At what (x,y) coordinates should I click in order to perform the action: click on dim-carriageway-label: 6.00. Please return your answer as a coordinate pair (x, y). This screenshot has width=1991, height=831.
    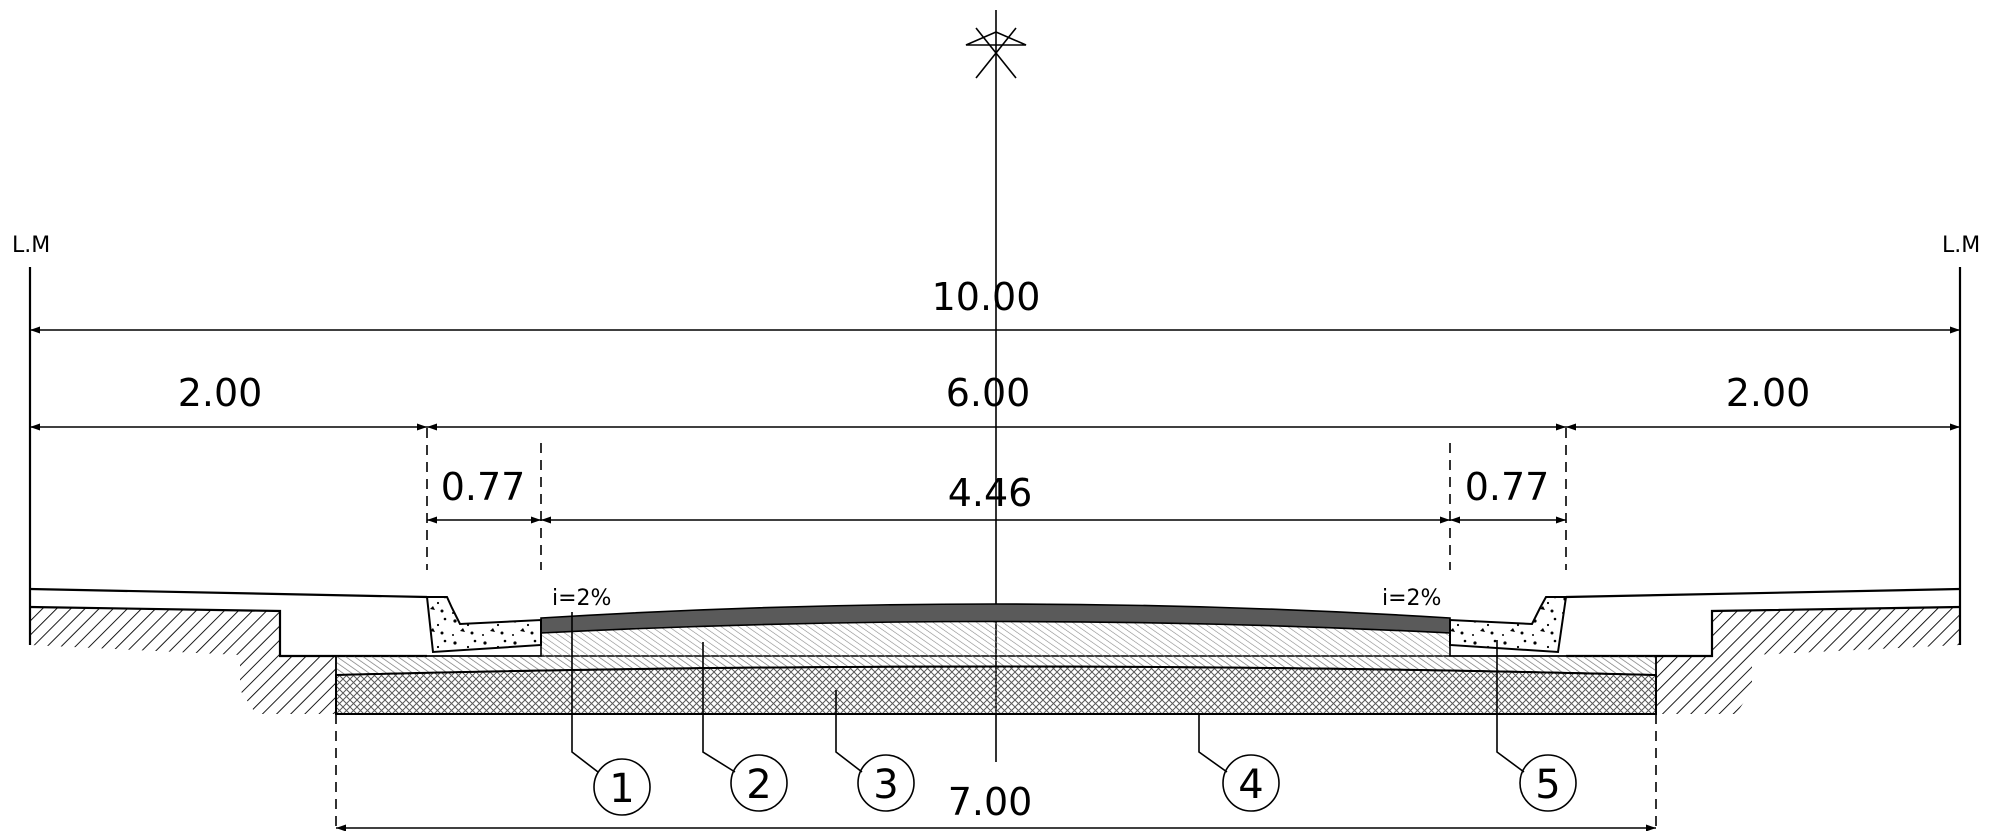
    Looking at the image, I should click on (988, 393).